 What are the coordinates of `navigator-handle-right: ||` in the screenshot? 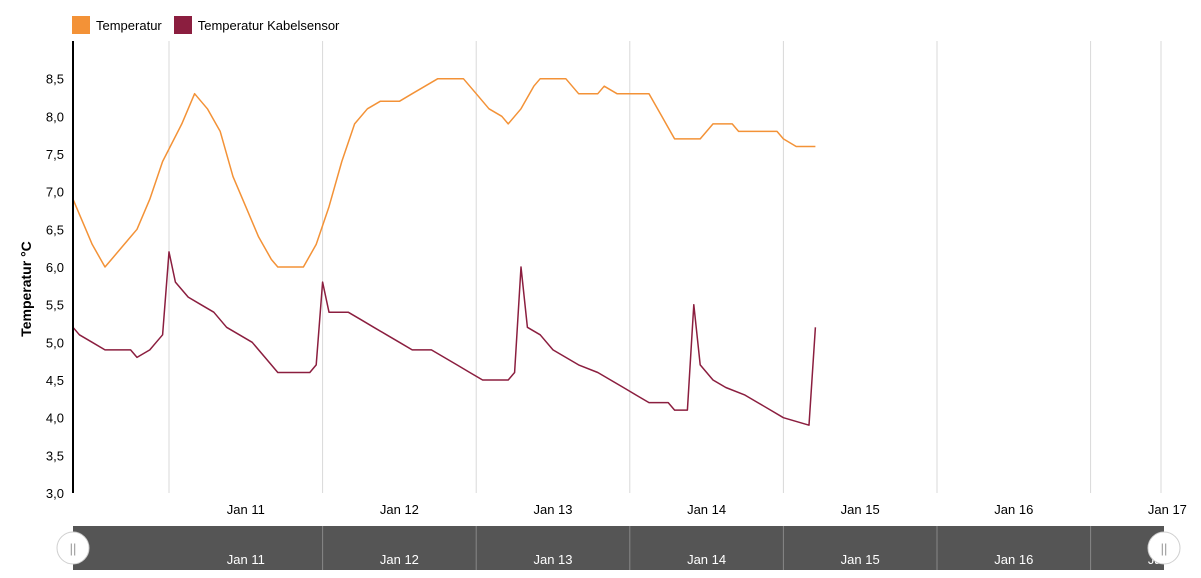 It's located at (1164, 548).